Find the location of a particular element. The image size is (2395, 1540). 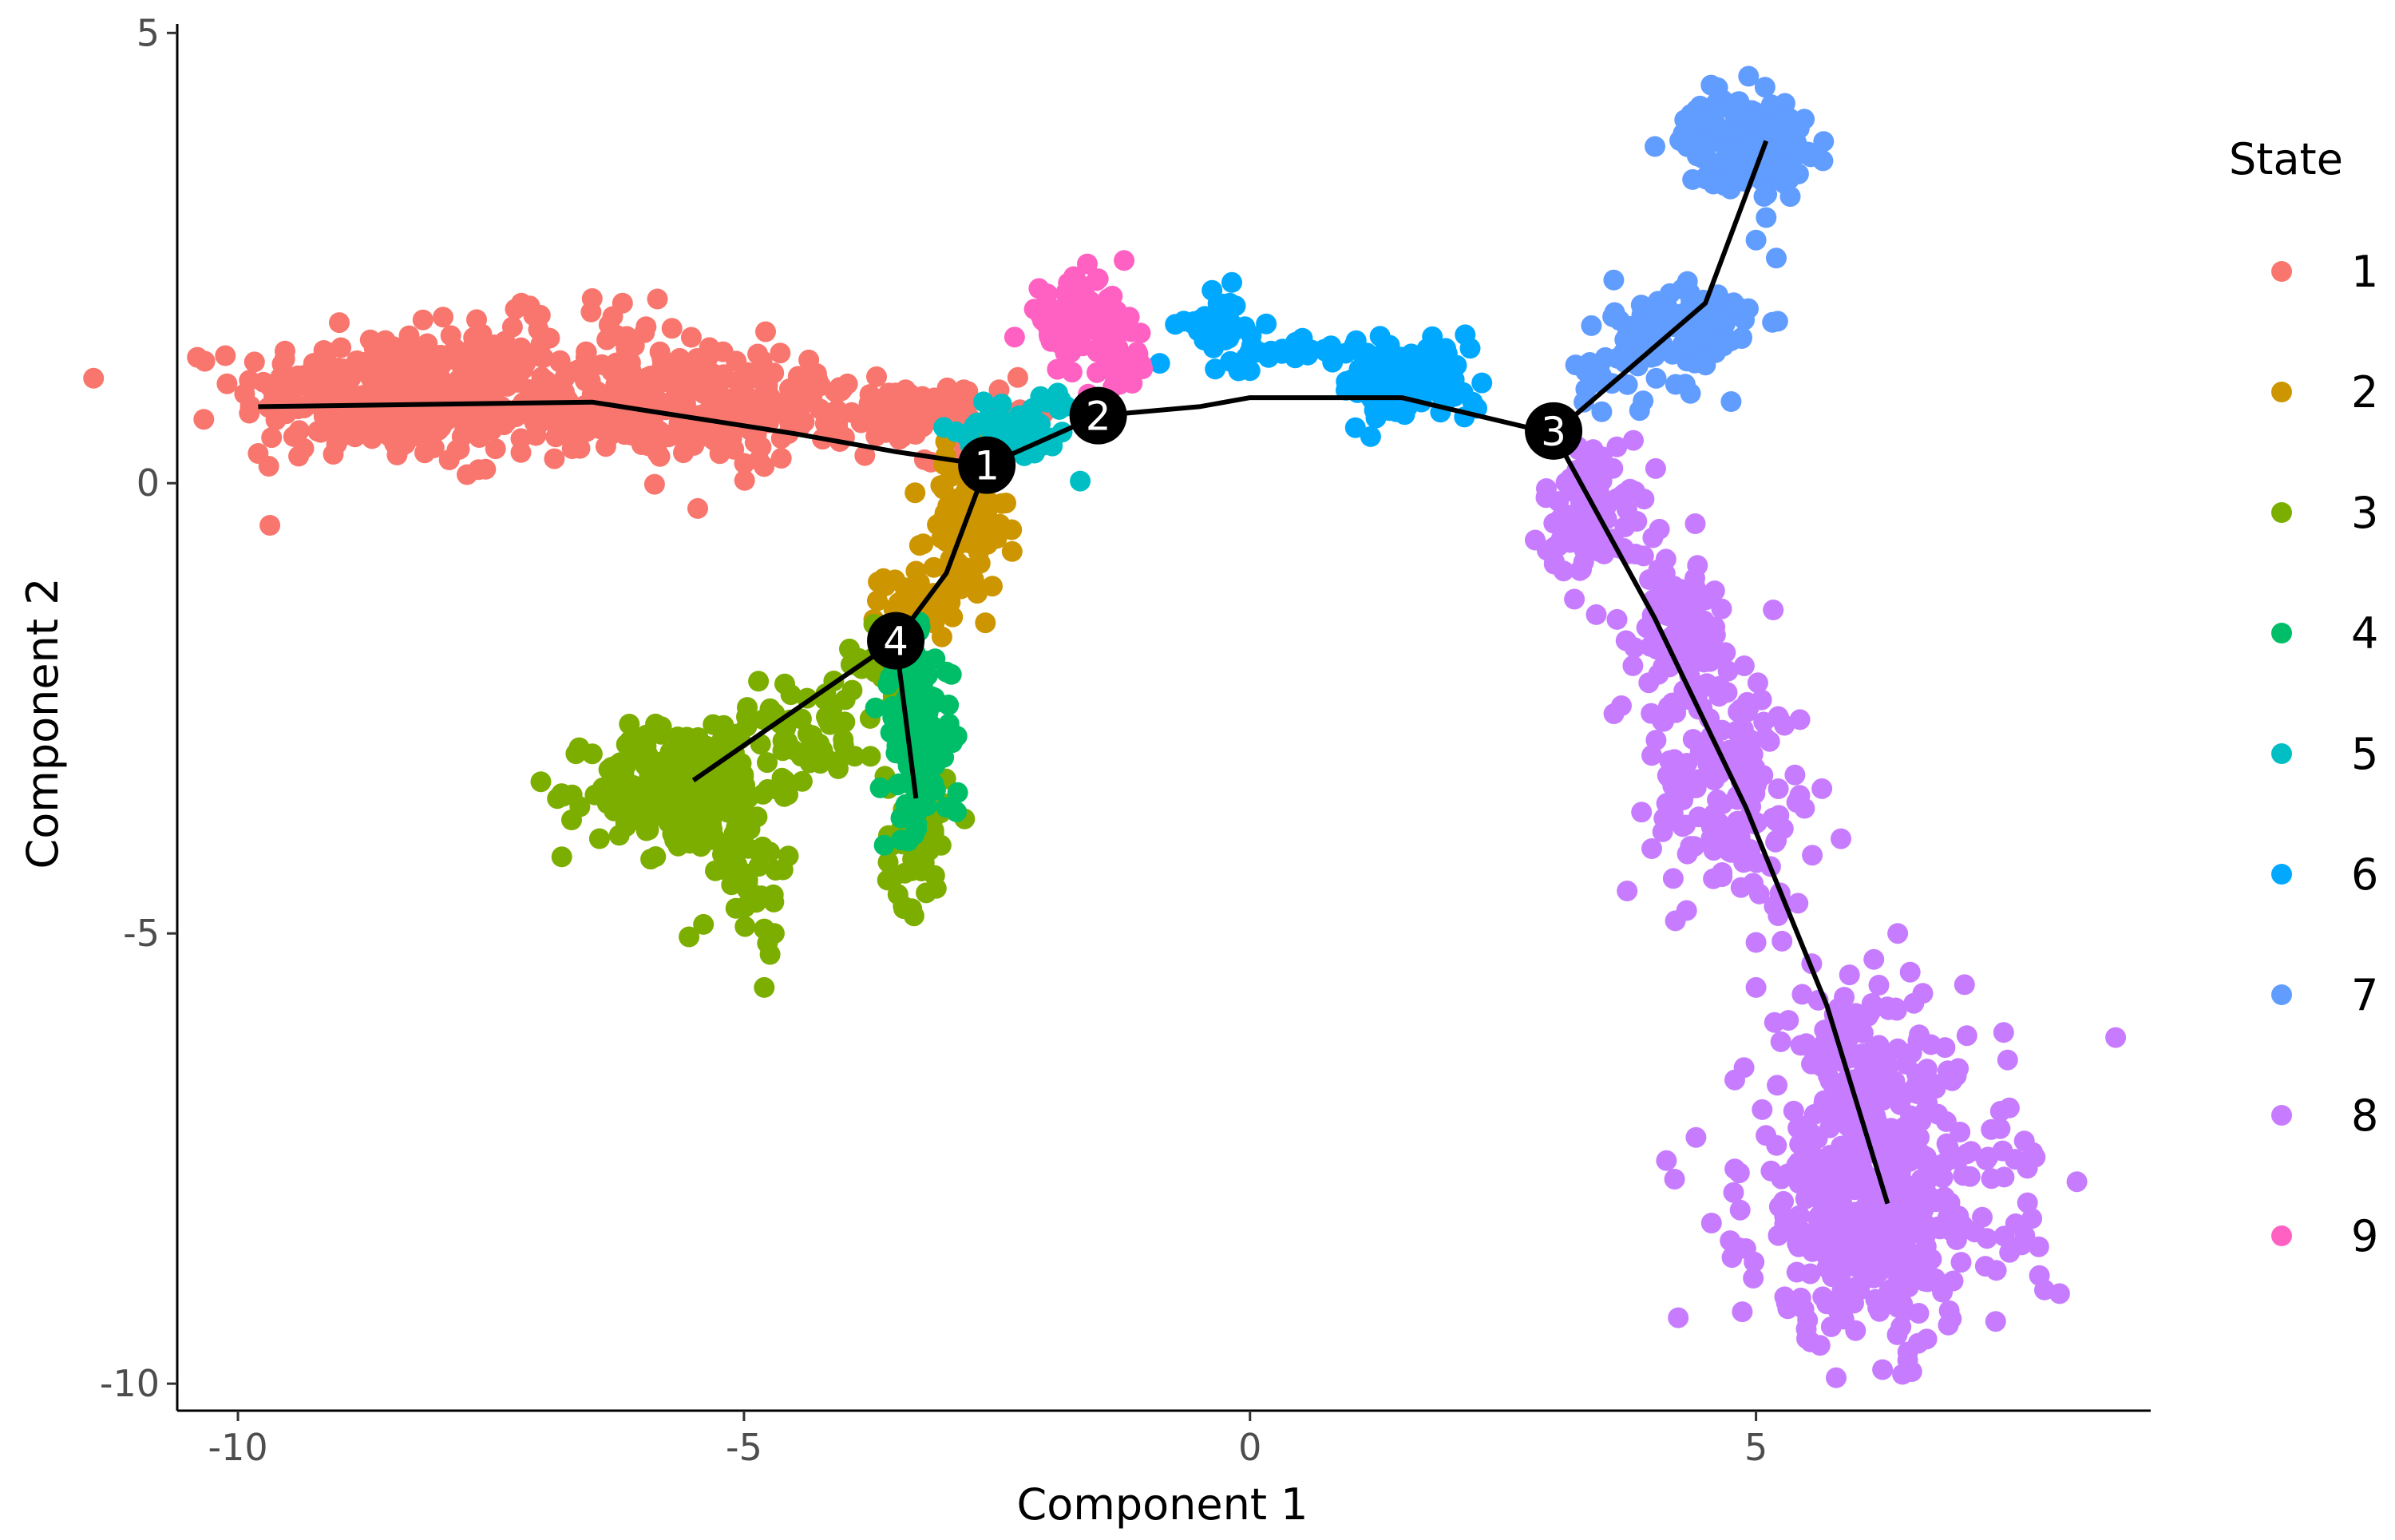

branch-point-marker is located at coordinates (1098, 415).